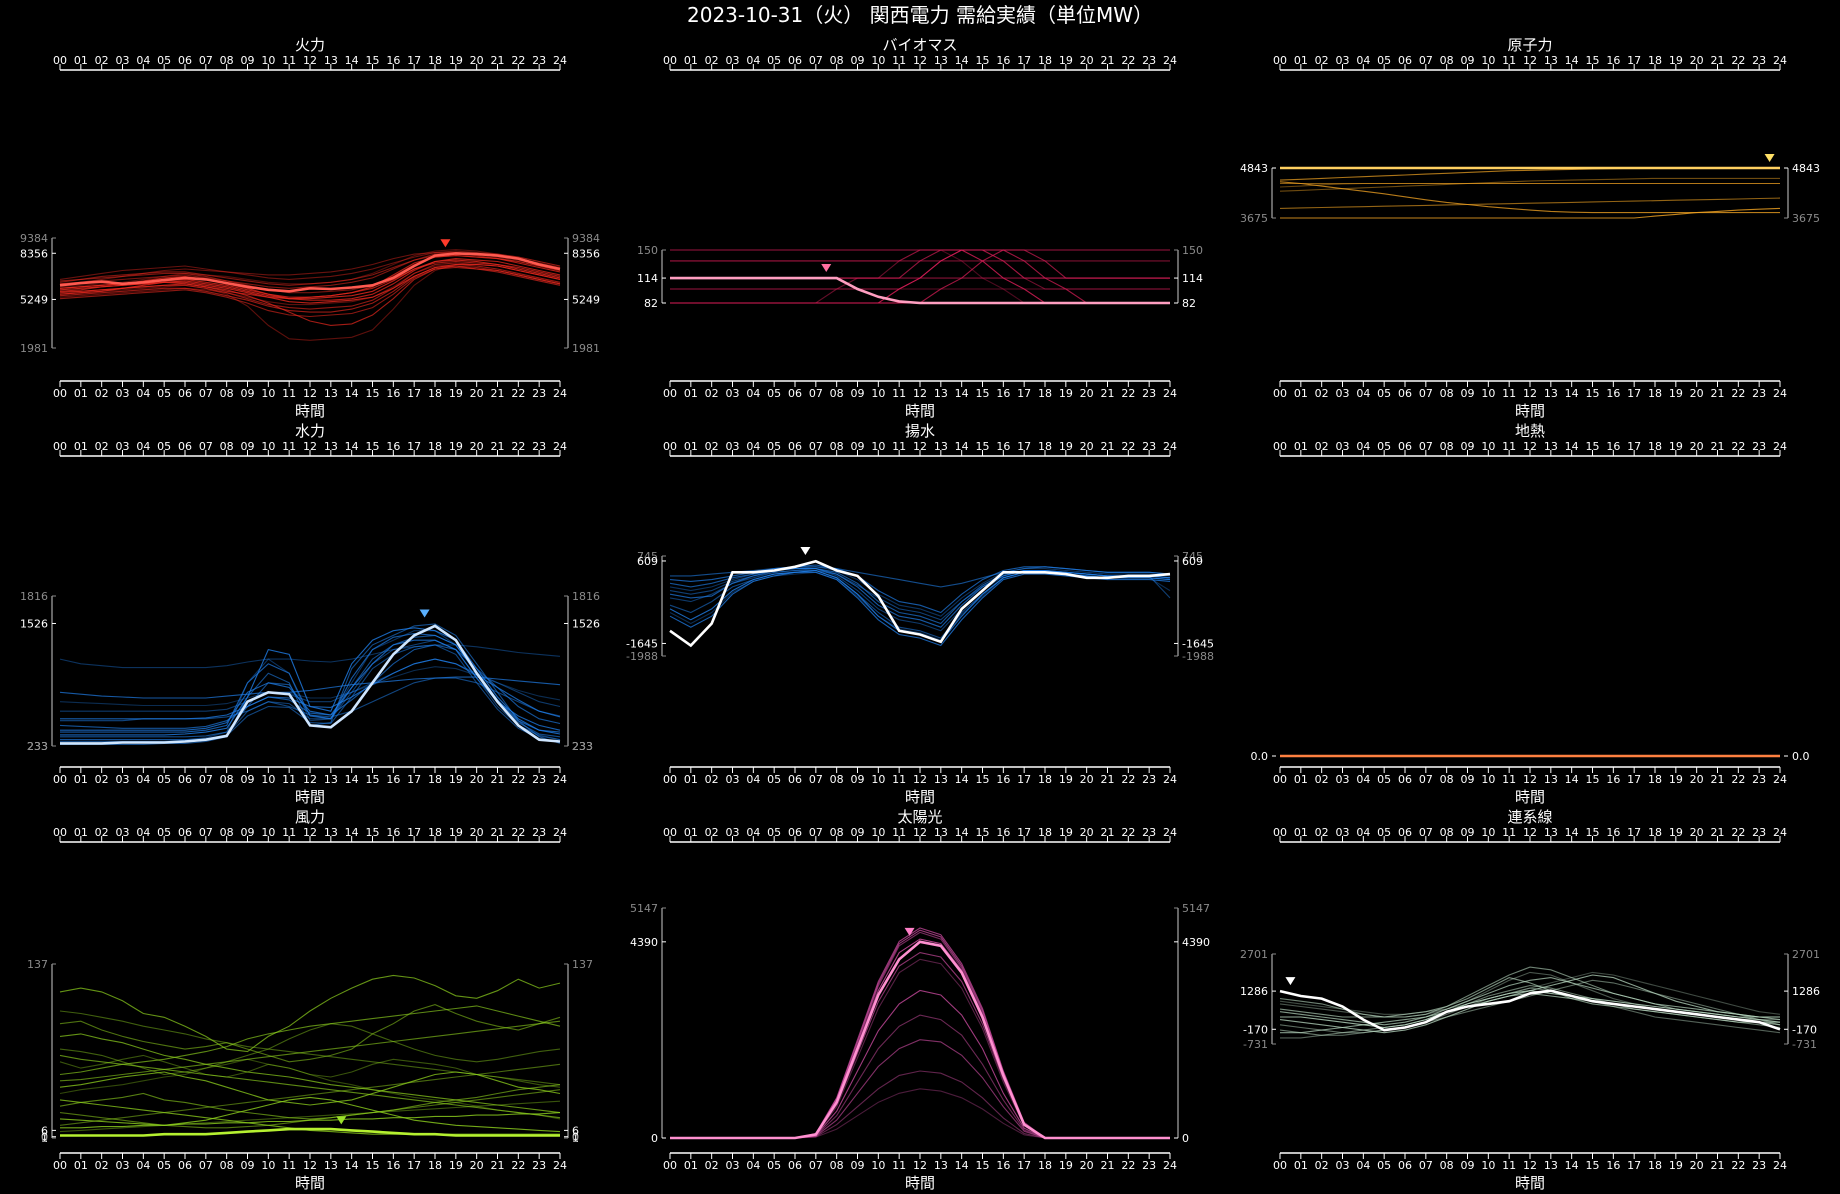  Describe the element at coordinates (1087, 446) in the screenshot. I see `top-axis-tick-label: 20` at that location.